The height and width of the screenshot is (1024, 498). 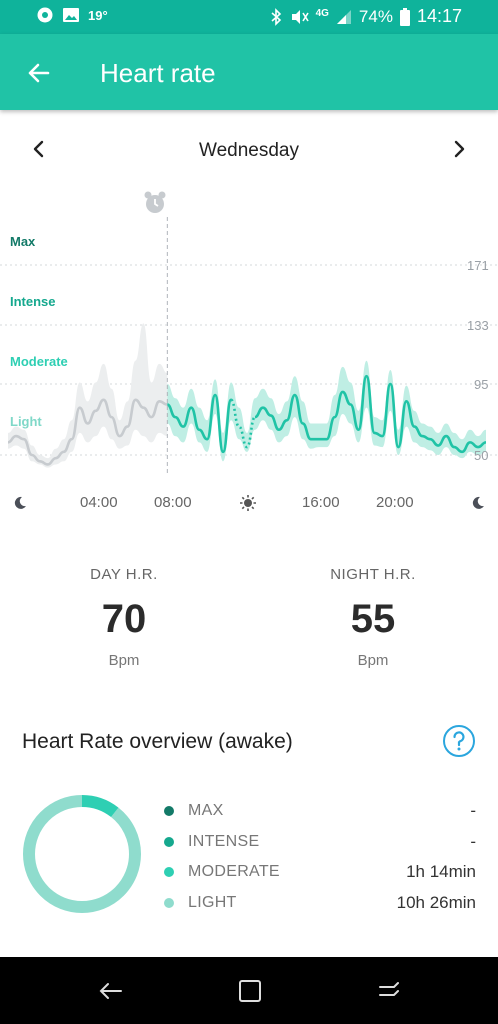 What do you see at coordinates (249, 626) in the screenshot?
I see `heart-rate-stats: DAY H.R. 70 Bpm NIGHT H.R. 55 Bpm` at bounding box center [249, 626].